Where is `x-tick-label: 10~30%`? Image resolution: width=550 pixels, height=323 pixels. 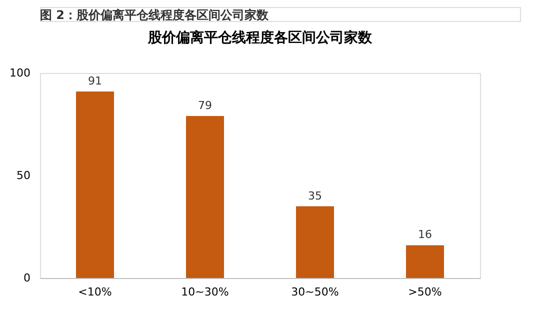 x-tick-label: 10~30% is located at coordinates (205, 292).